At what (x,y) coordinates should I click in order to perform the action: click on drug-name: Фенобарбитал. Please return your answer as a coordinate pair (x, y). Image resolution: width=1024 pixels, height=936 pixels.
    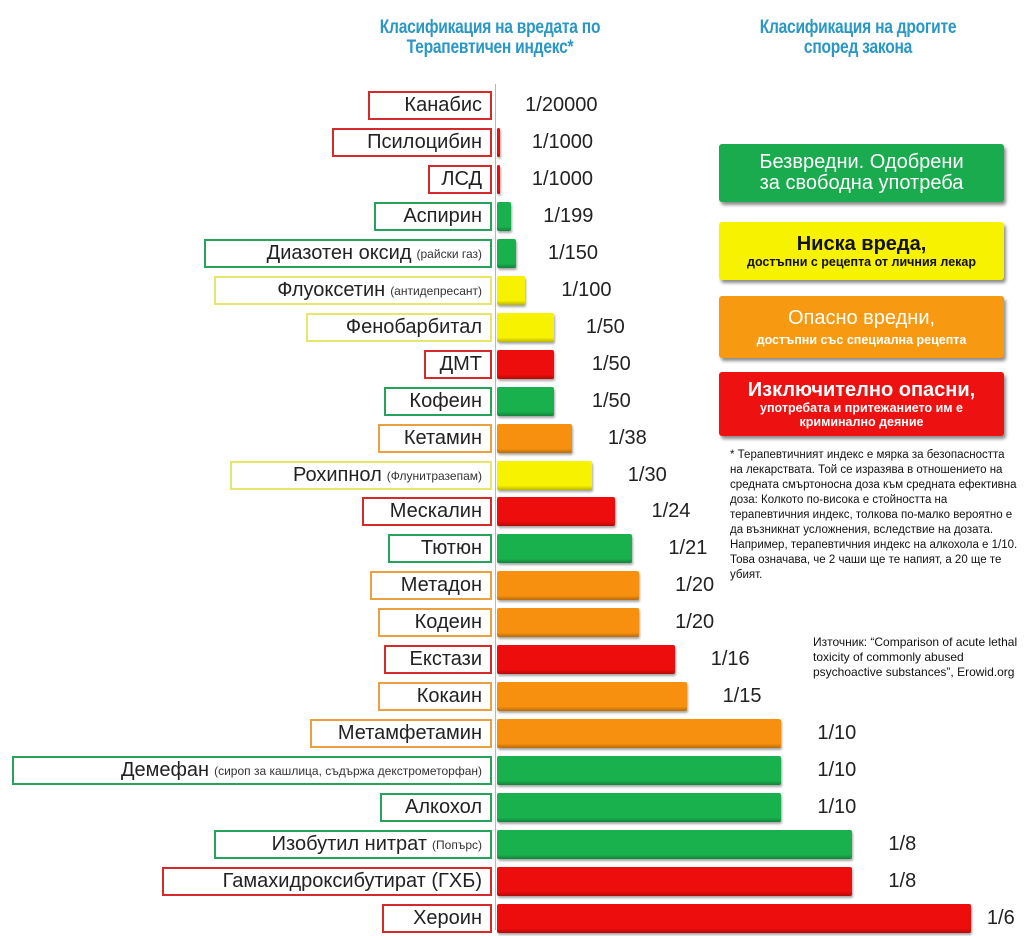
    Looking at the image, I should click on (413, 327).